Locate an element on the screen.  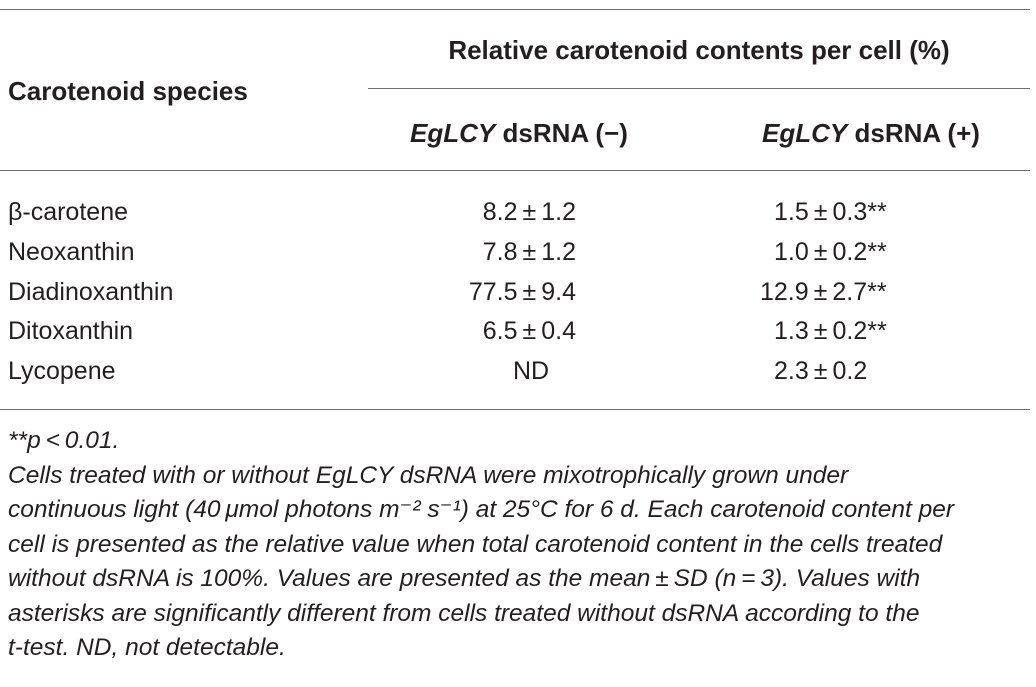
group-header-rule is located at coordinates (699, 88).